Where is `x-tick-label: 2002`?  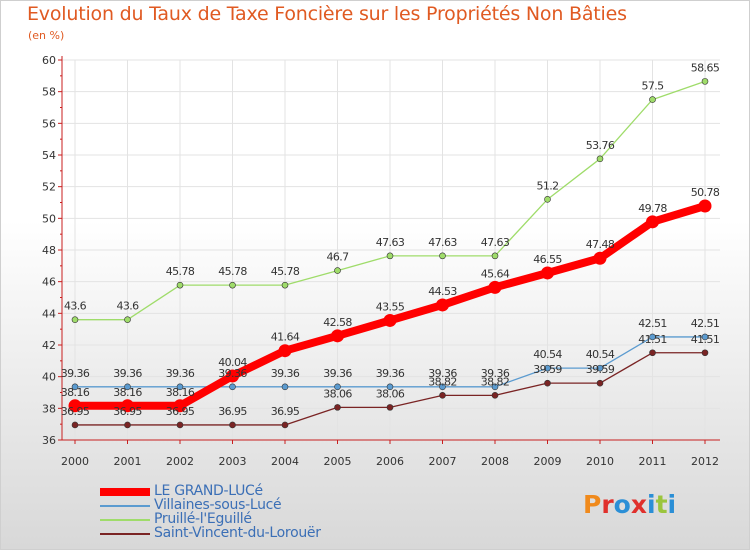 x-tick-label: 2002 is located at coordinates (180, 461).